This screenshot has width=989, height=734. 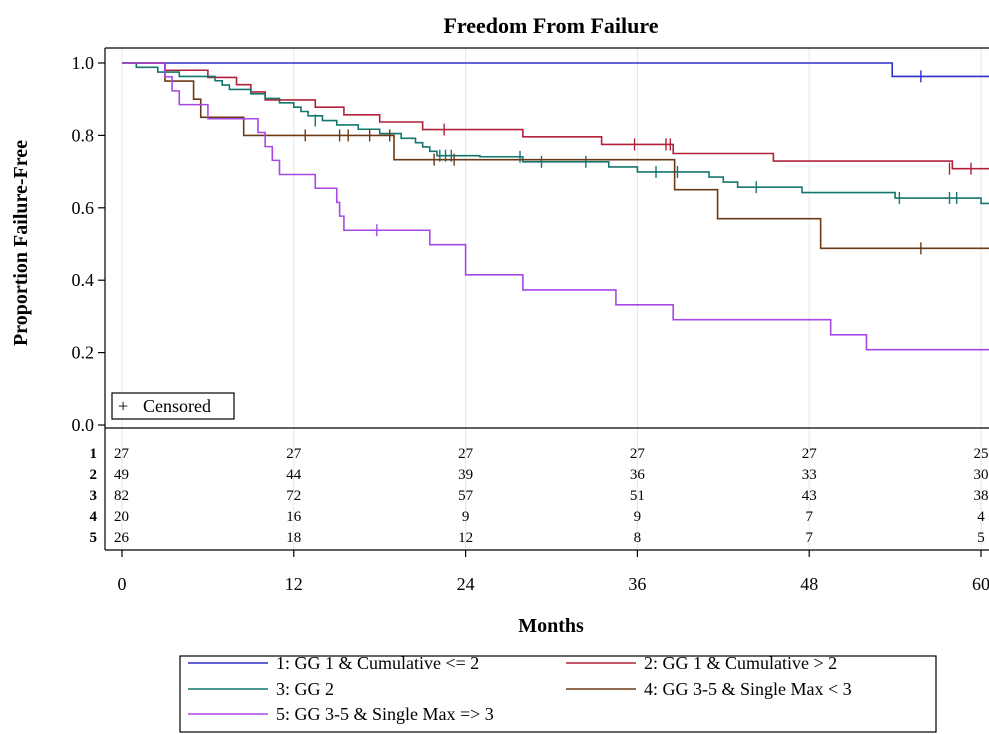 What do you see at coordinates (466, 517) in the screenshot?
I see `at-risk-count-4-24: 9` at bounding box center [466, 517].